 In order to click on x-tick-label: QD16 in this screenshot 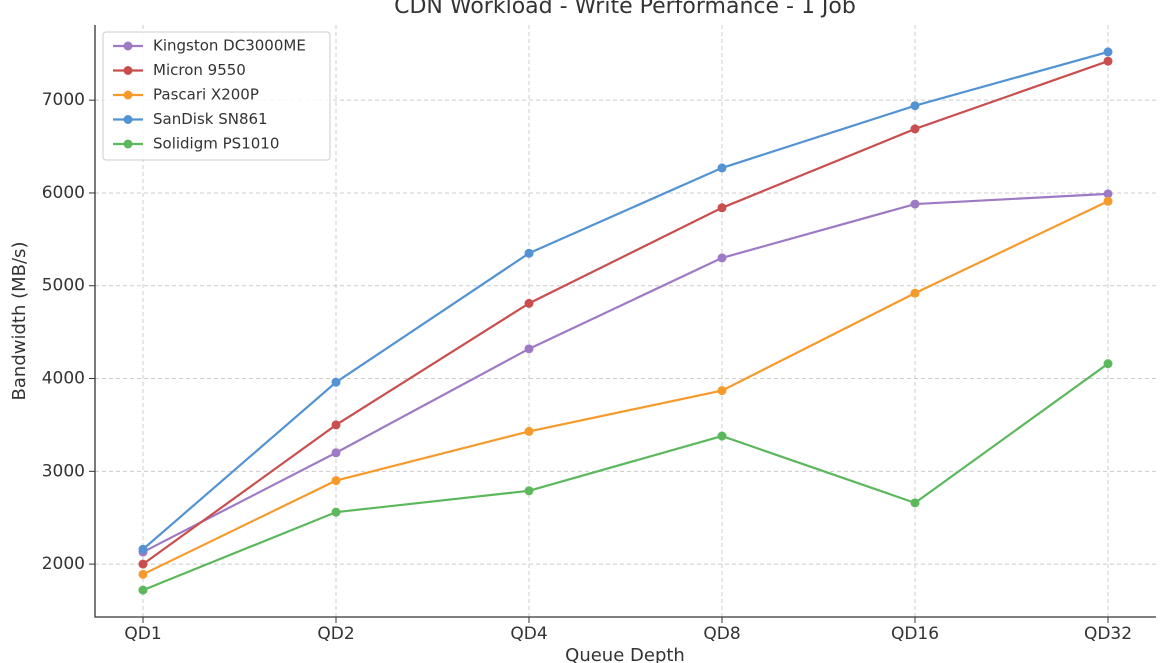, I will do `click(915, 634)`.